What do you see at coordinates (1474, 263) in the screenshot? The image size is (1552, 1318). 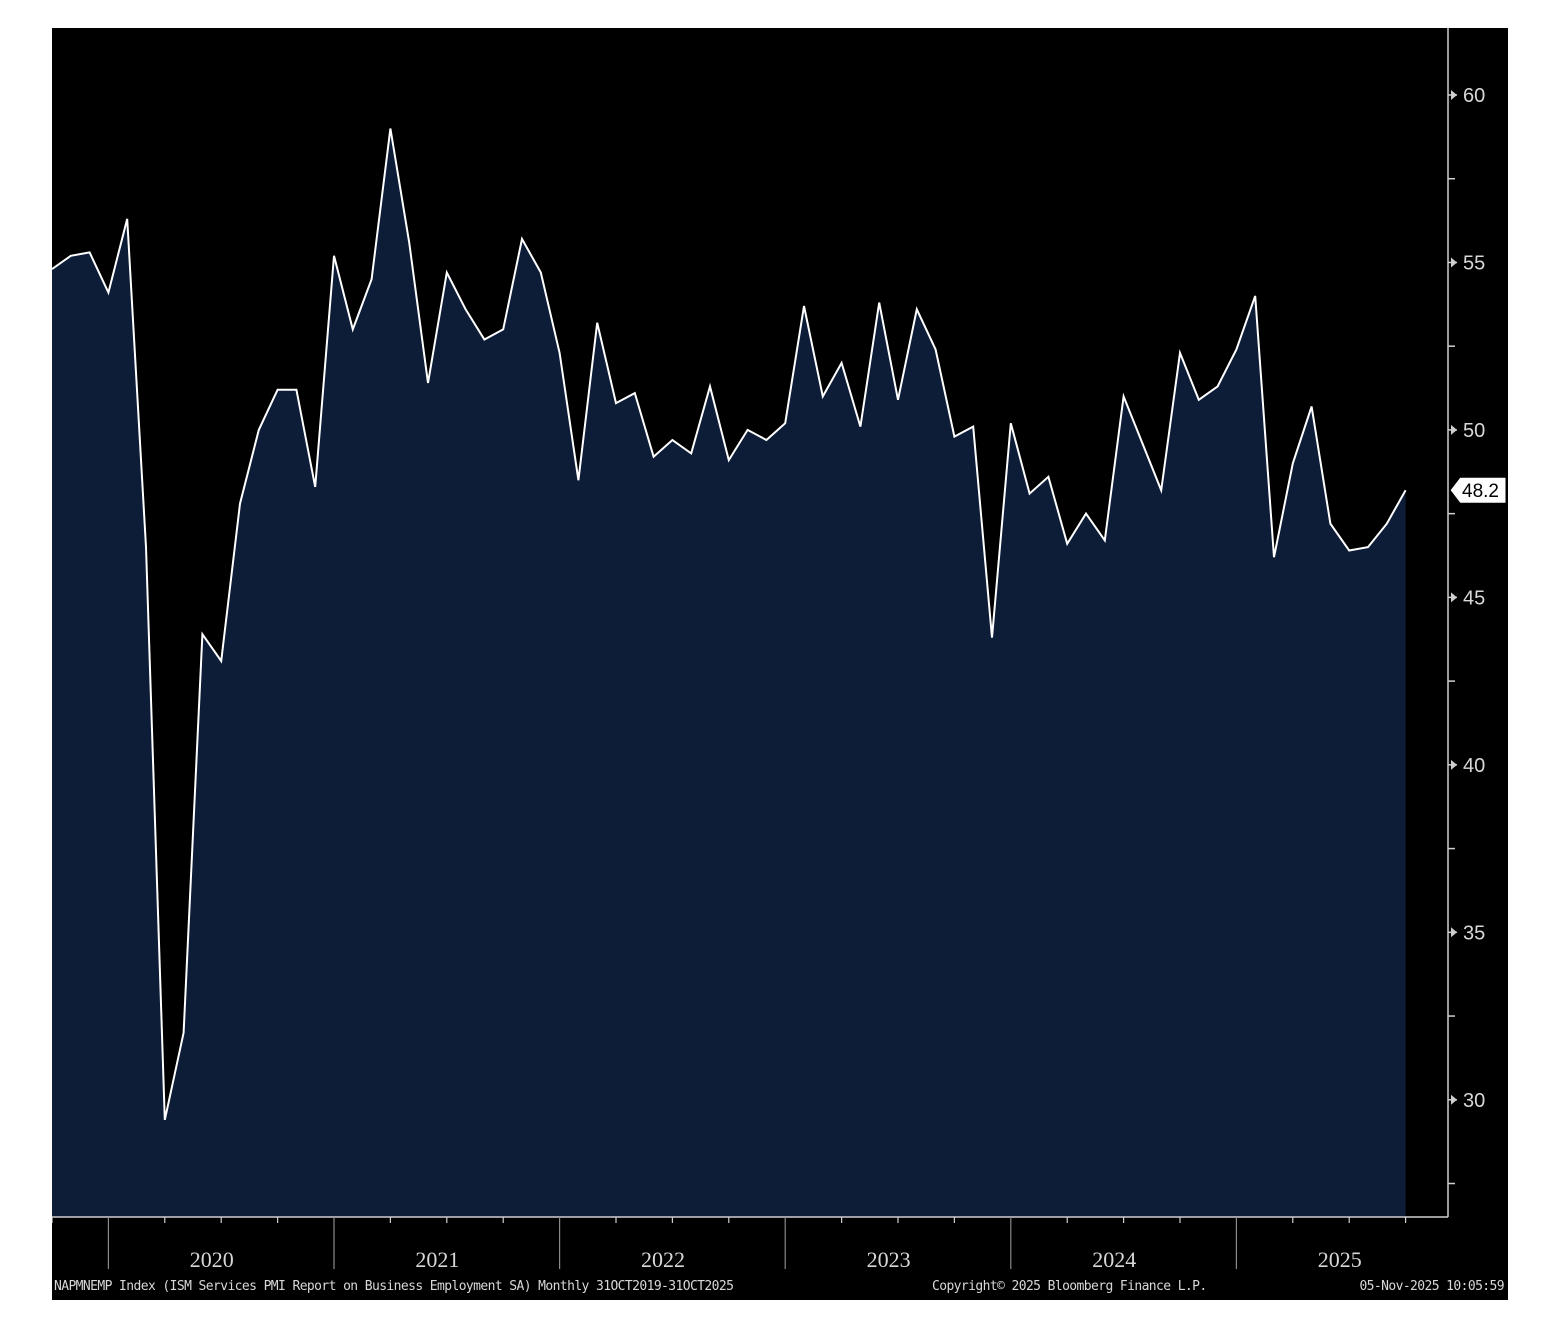 I see `y-tick-label: 55` at bounding box center [1474, 263].